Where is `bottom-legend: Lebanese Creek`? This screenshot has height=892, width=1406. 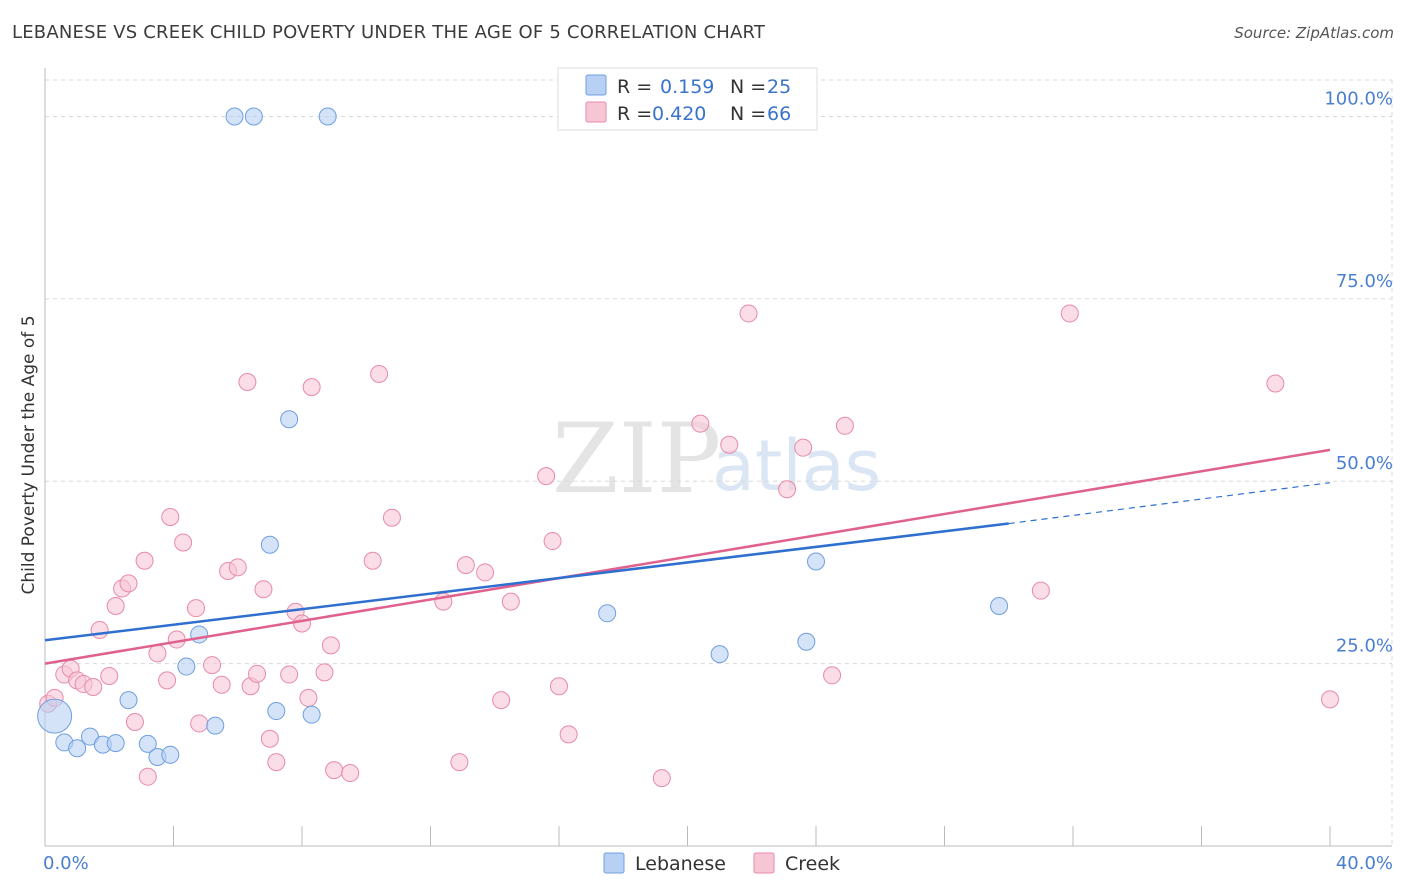 bottom-legend: Lebanese Creek is located at coordinates (721, 863).